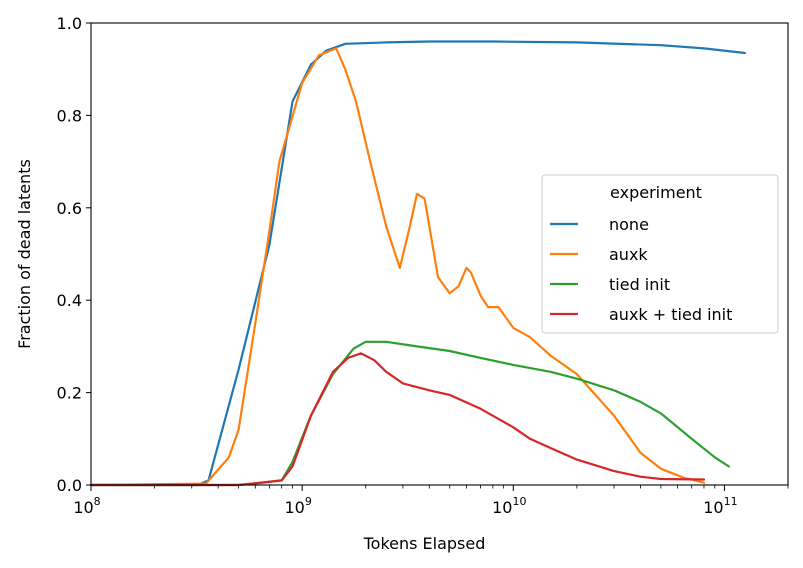 The image size is (803, 568). I want to click on x-tick-exponent: 8, so click(97, 501).